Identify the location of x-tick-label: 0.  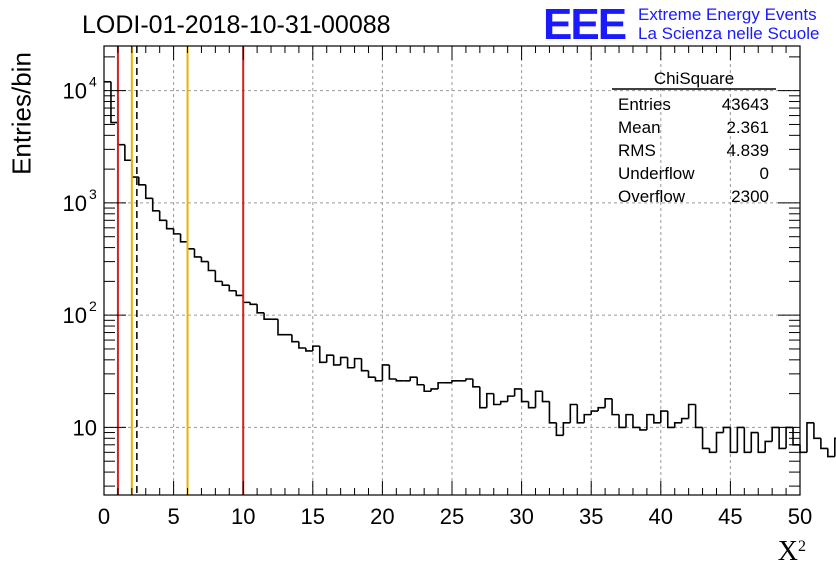
(104, 516).